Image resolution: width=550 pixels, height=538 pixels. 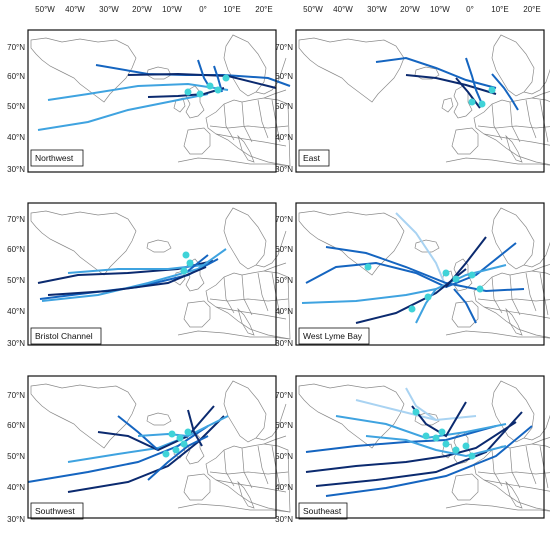 What do you see at coordinates (16, 457) in the screenshot?
I see `lat-axis-left-row3: 70°N 60°N 50°N 40°N 30°N` at bounding box center [16, 457].